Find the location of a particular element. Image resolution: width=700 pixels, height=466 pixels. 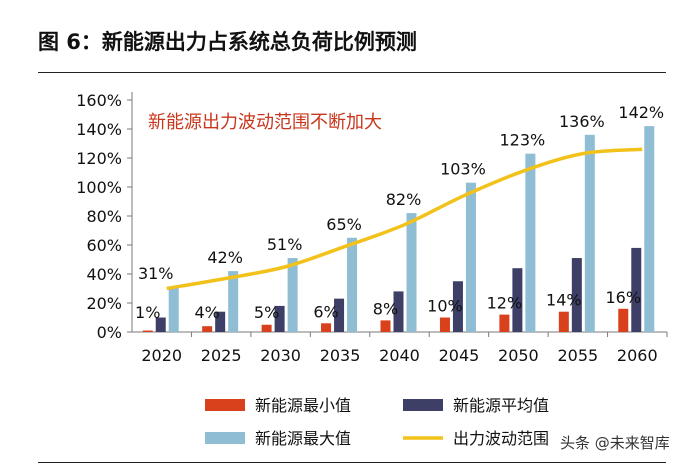

bar-min-2025 is located at coordinates (207, 329).